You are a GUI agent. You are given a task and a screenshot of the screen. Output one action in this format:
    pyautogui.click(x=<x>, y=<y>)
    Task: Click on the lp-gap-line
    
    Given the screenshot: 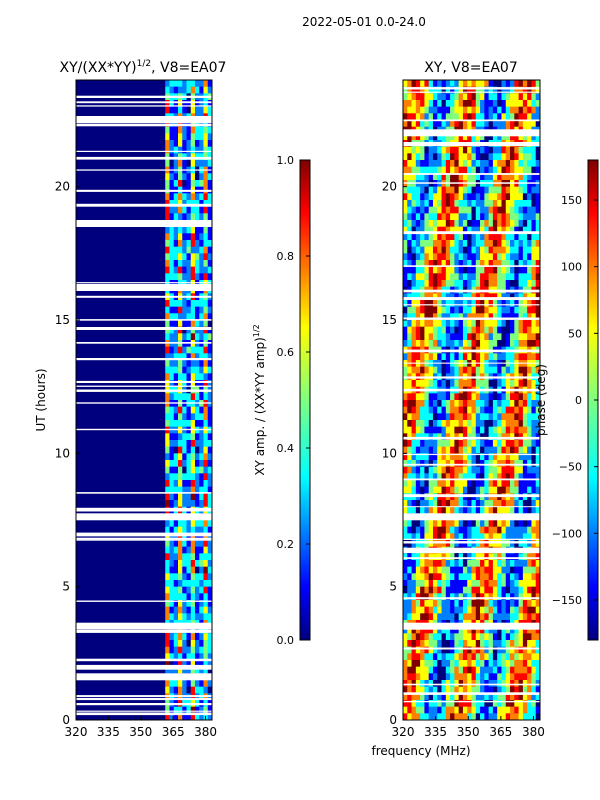 What is the action you would take?
    pyautogui.click(x=144, y=666)
    